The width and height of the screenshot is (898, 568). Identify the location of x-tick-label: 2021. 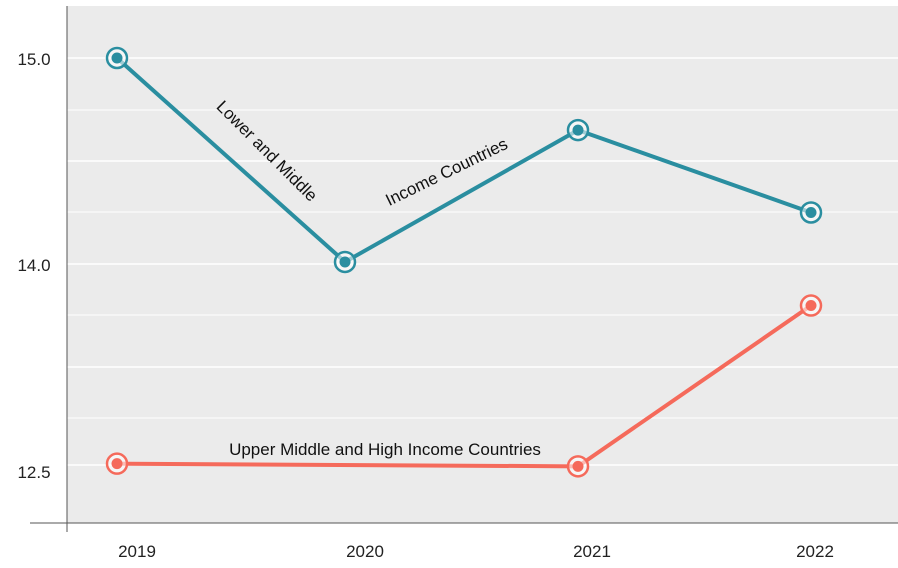
(592, 551).